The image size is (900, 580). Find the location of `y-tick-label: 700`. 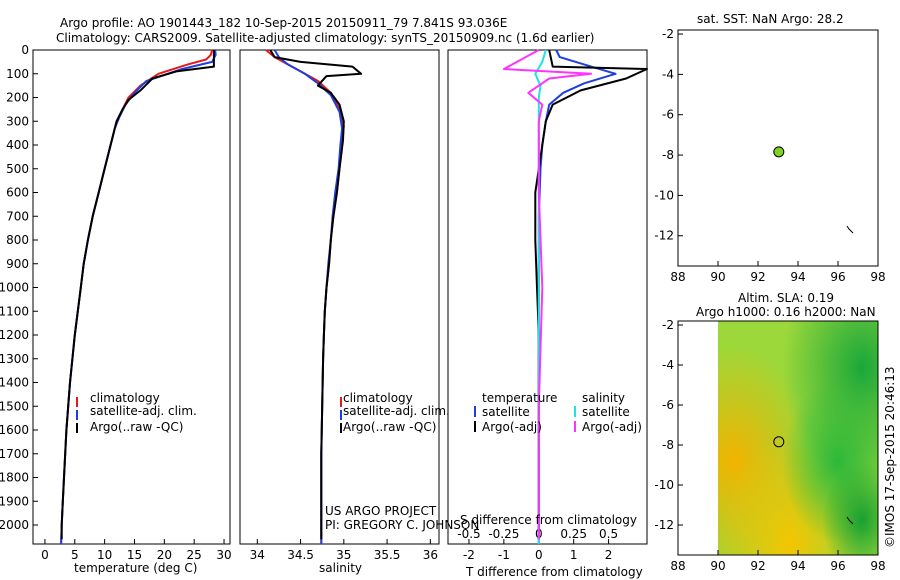

y-tick-label: 700 is located at coordinates (17, 216).